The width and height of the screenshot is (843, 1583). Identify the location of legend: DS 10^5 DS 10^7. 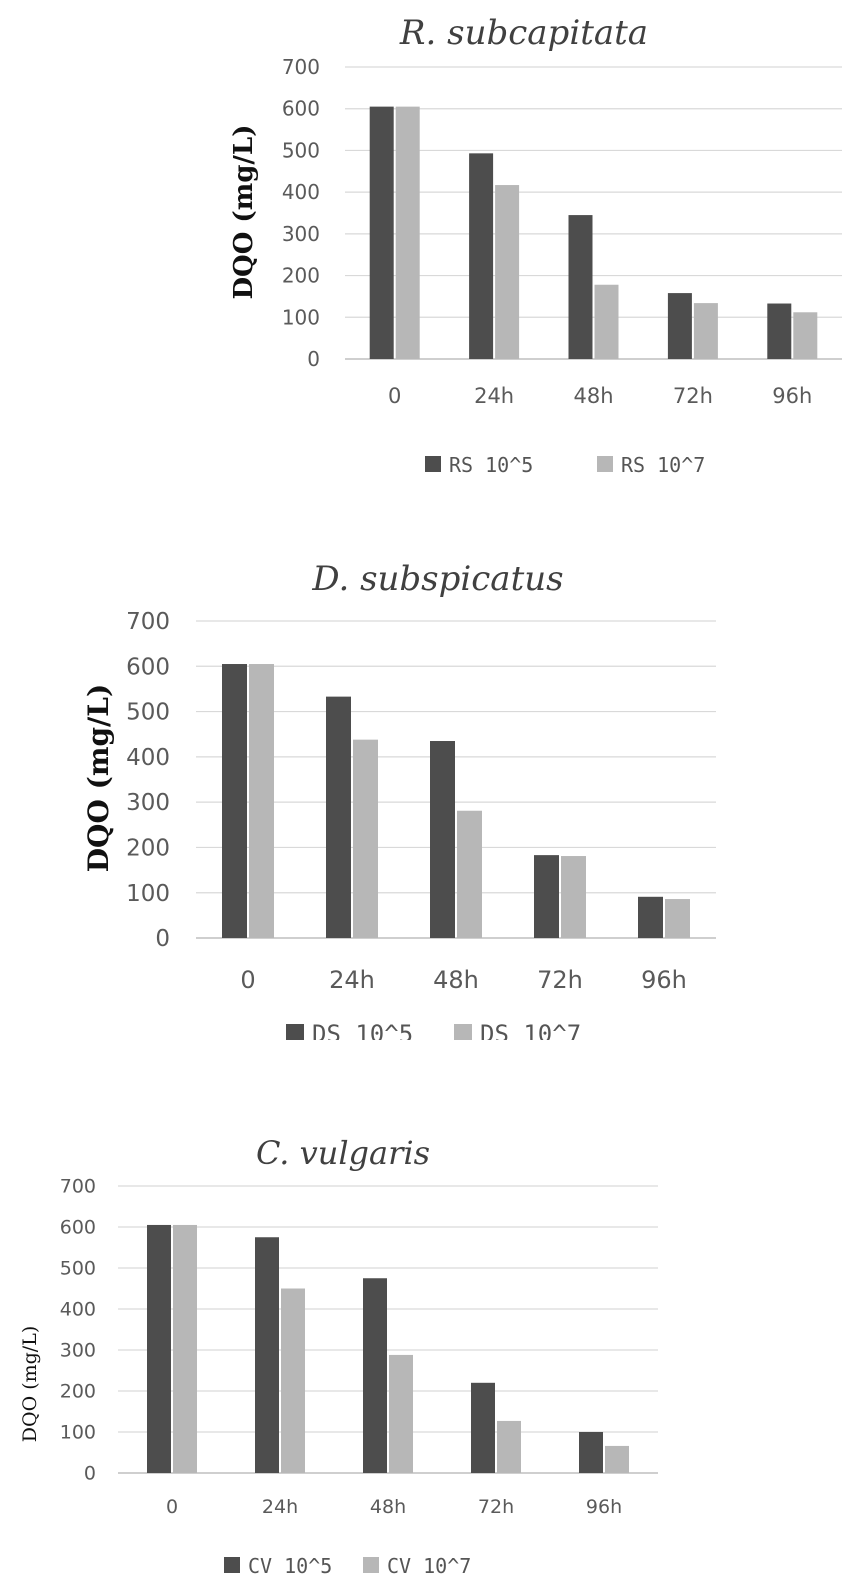
(433, 1030).